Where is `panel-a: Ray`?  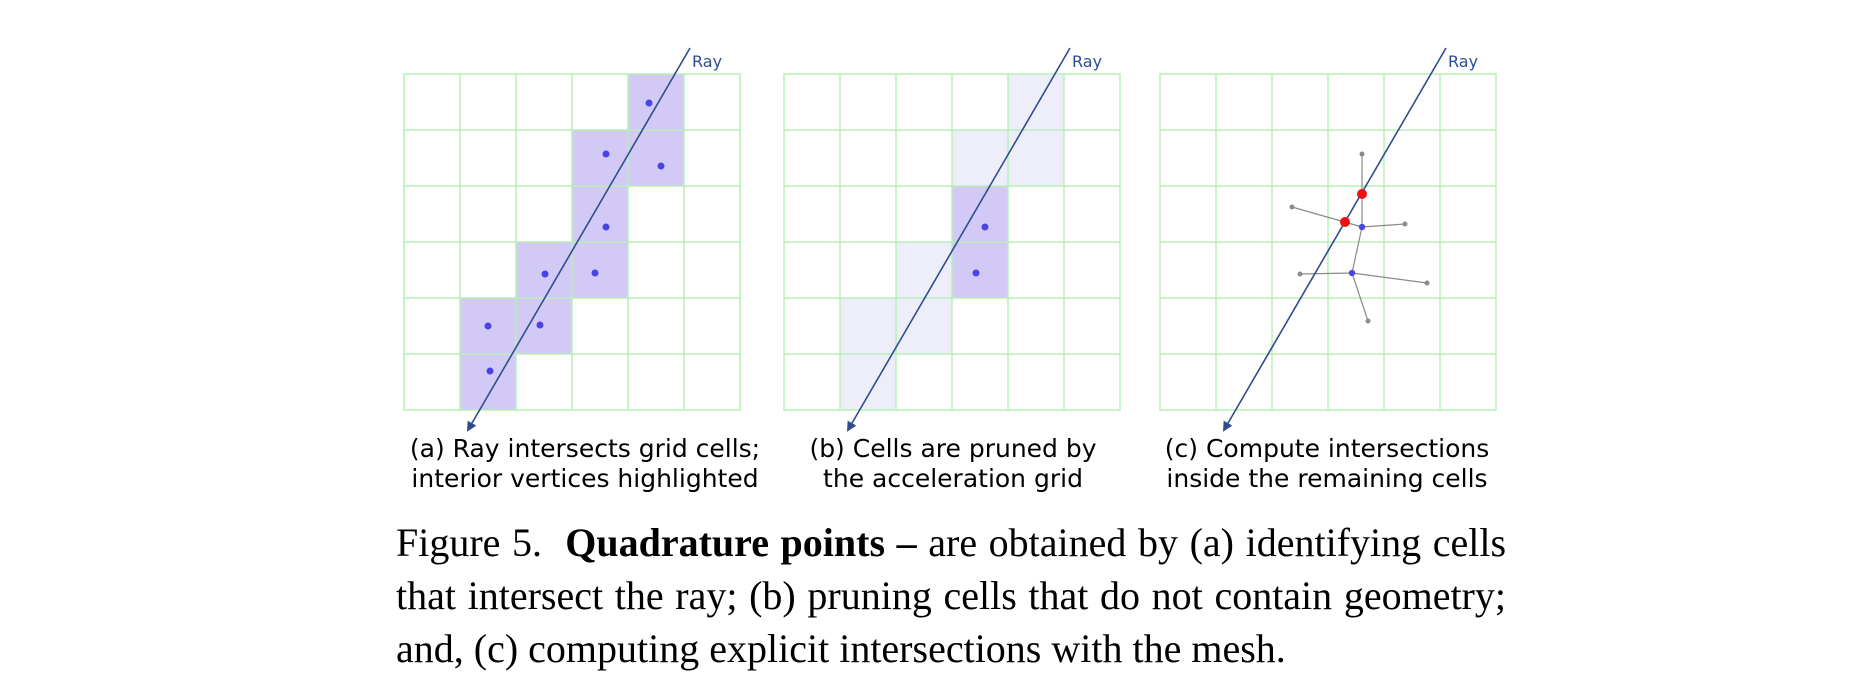 panel-a: Ray is located at coordinates (572, 239).